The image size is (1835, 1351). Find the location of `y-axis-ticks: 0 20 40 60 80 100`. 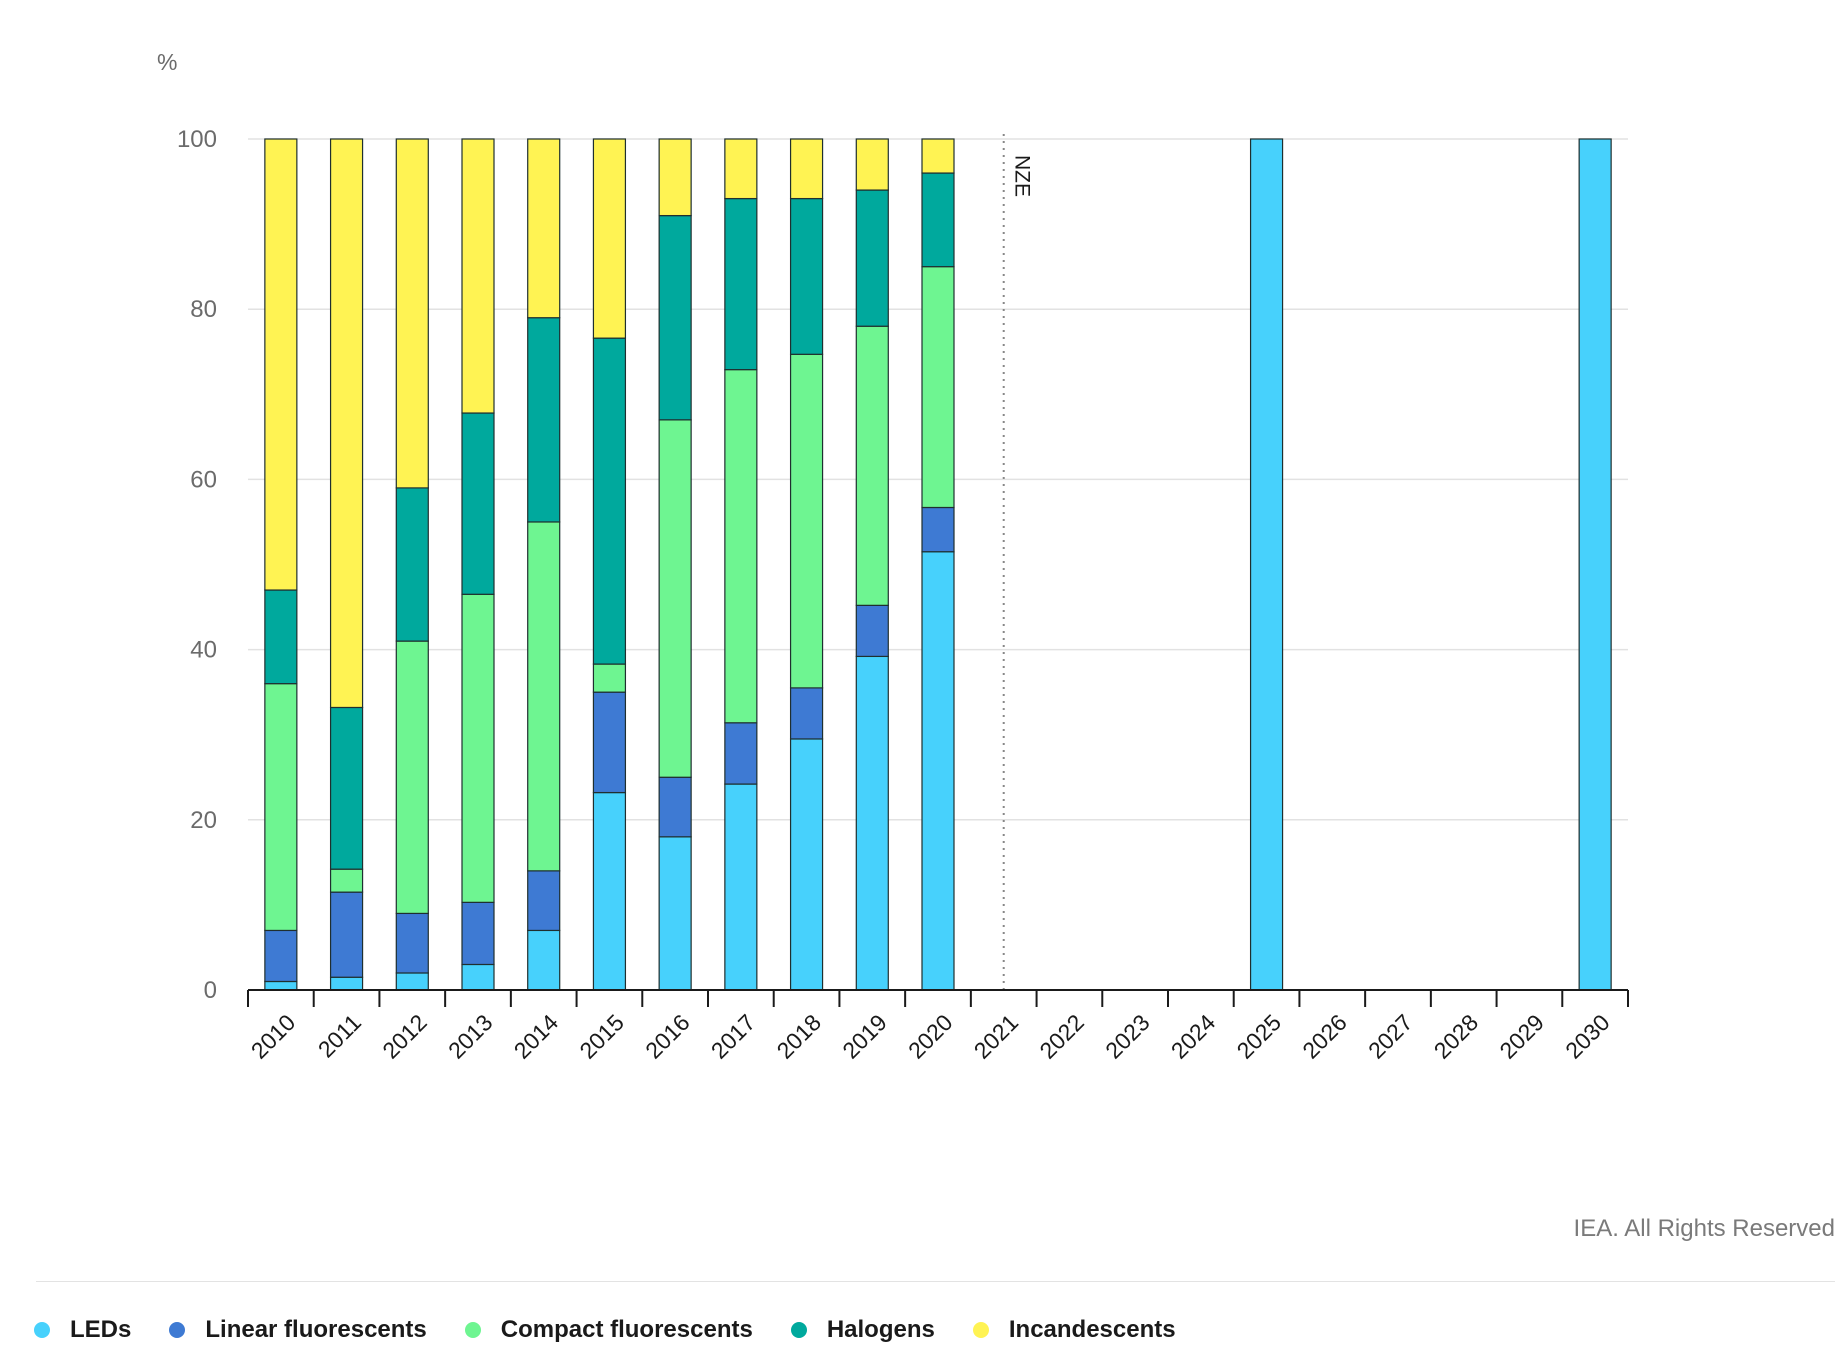

y-axis-ticks: 0 20 40 60 80 100 is located at coordinates (197, 565).